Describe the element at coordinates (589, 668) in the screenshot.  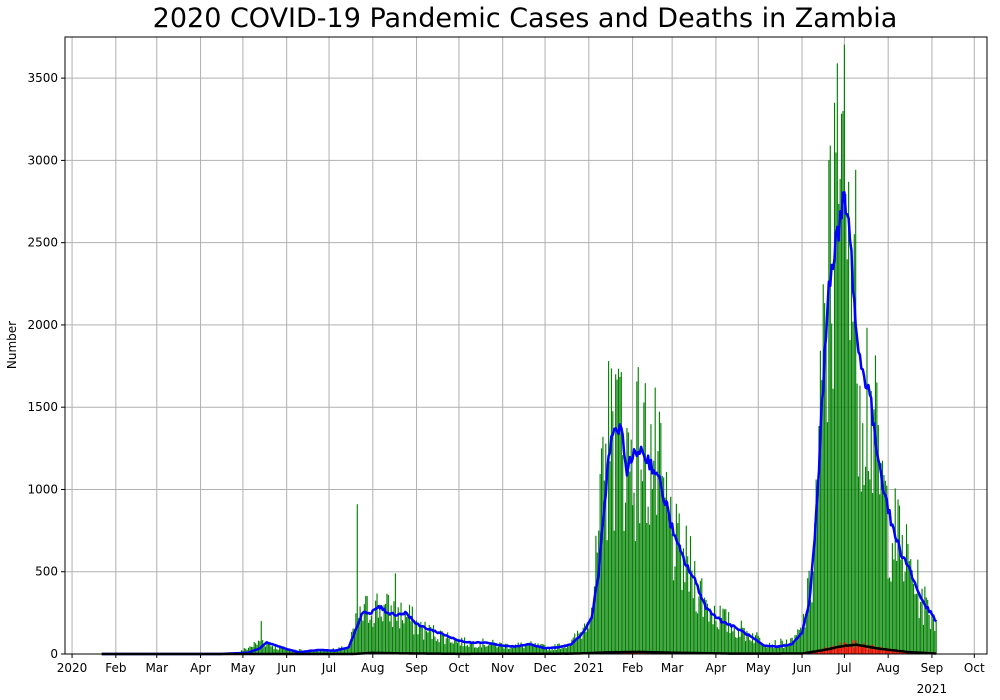
I see `x-tick-label: 2021` at that location.